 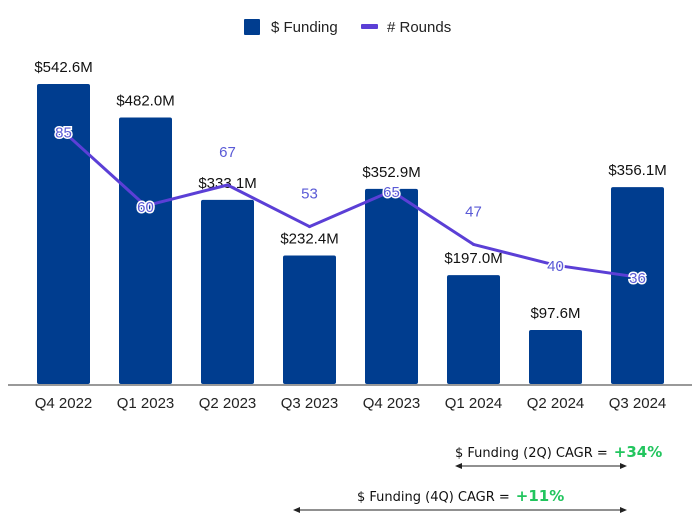 What do you see at coordinates (392, 403) in the screenshot?
I see `x-tick-label: Q4 2023` at bounding box center [392, 403].